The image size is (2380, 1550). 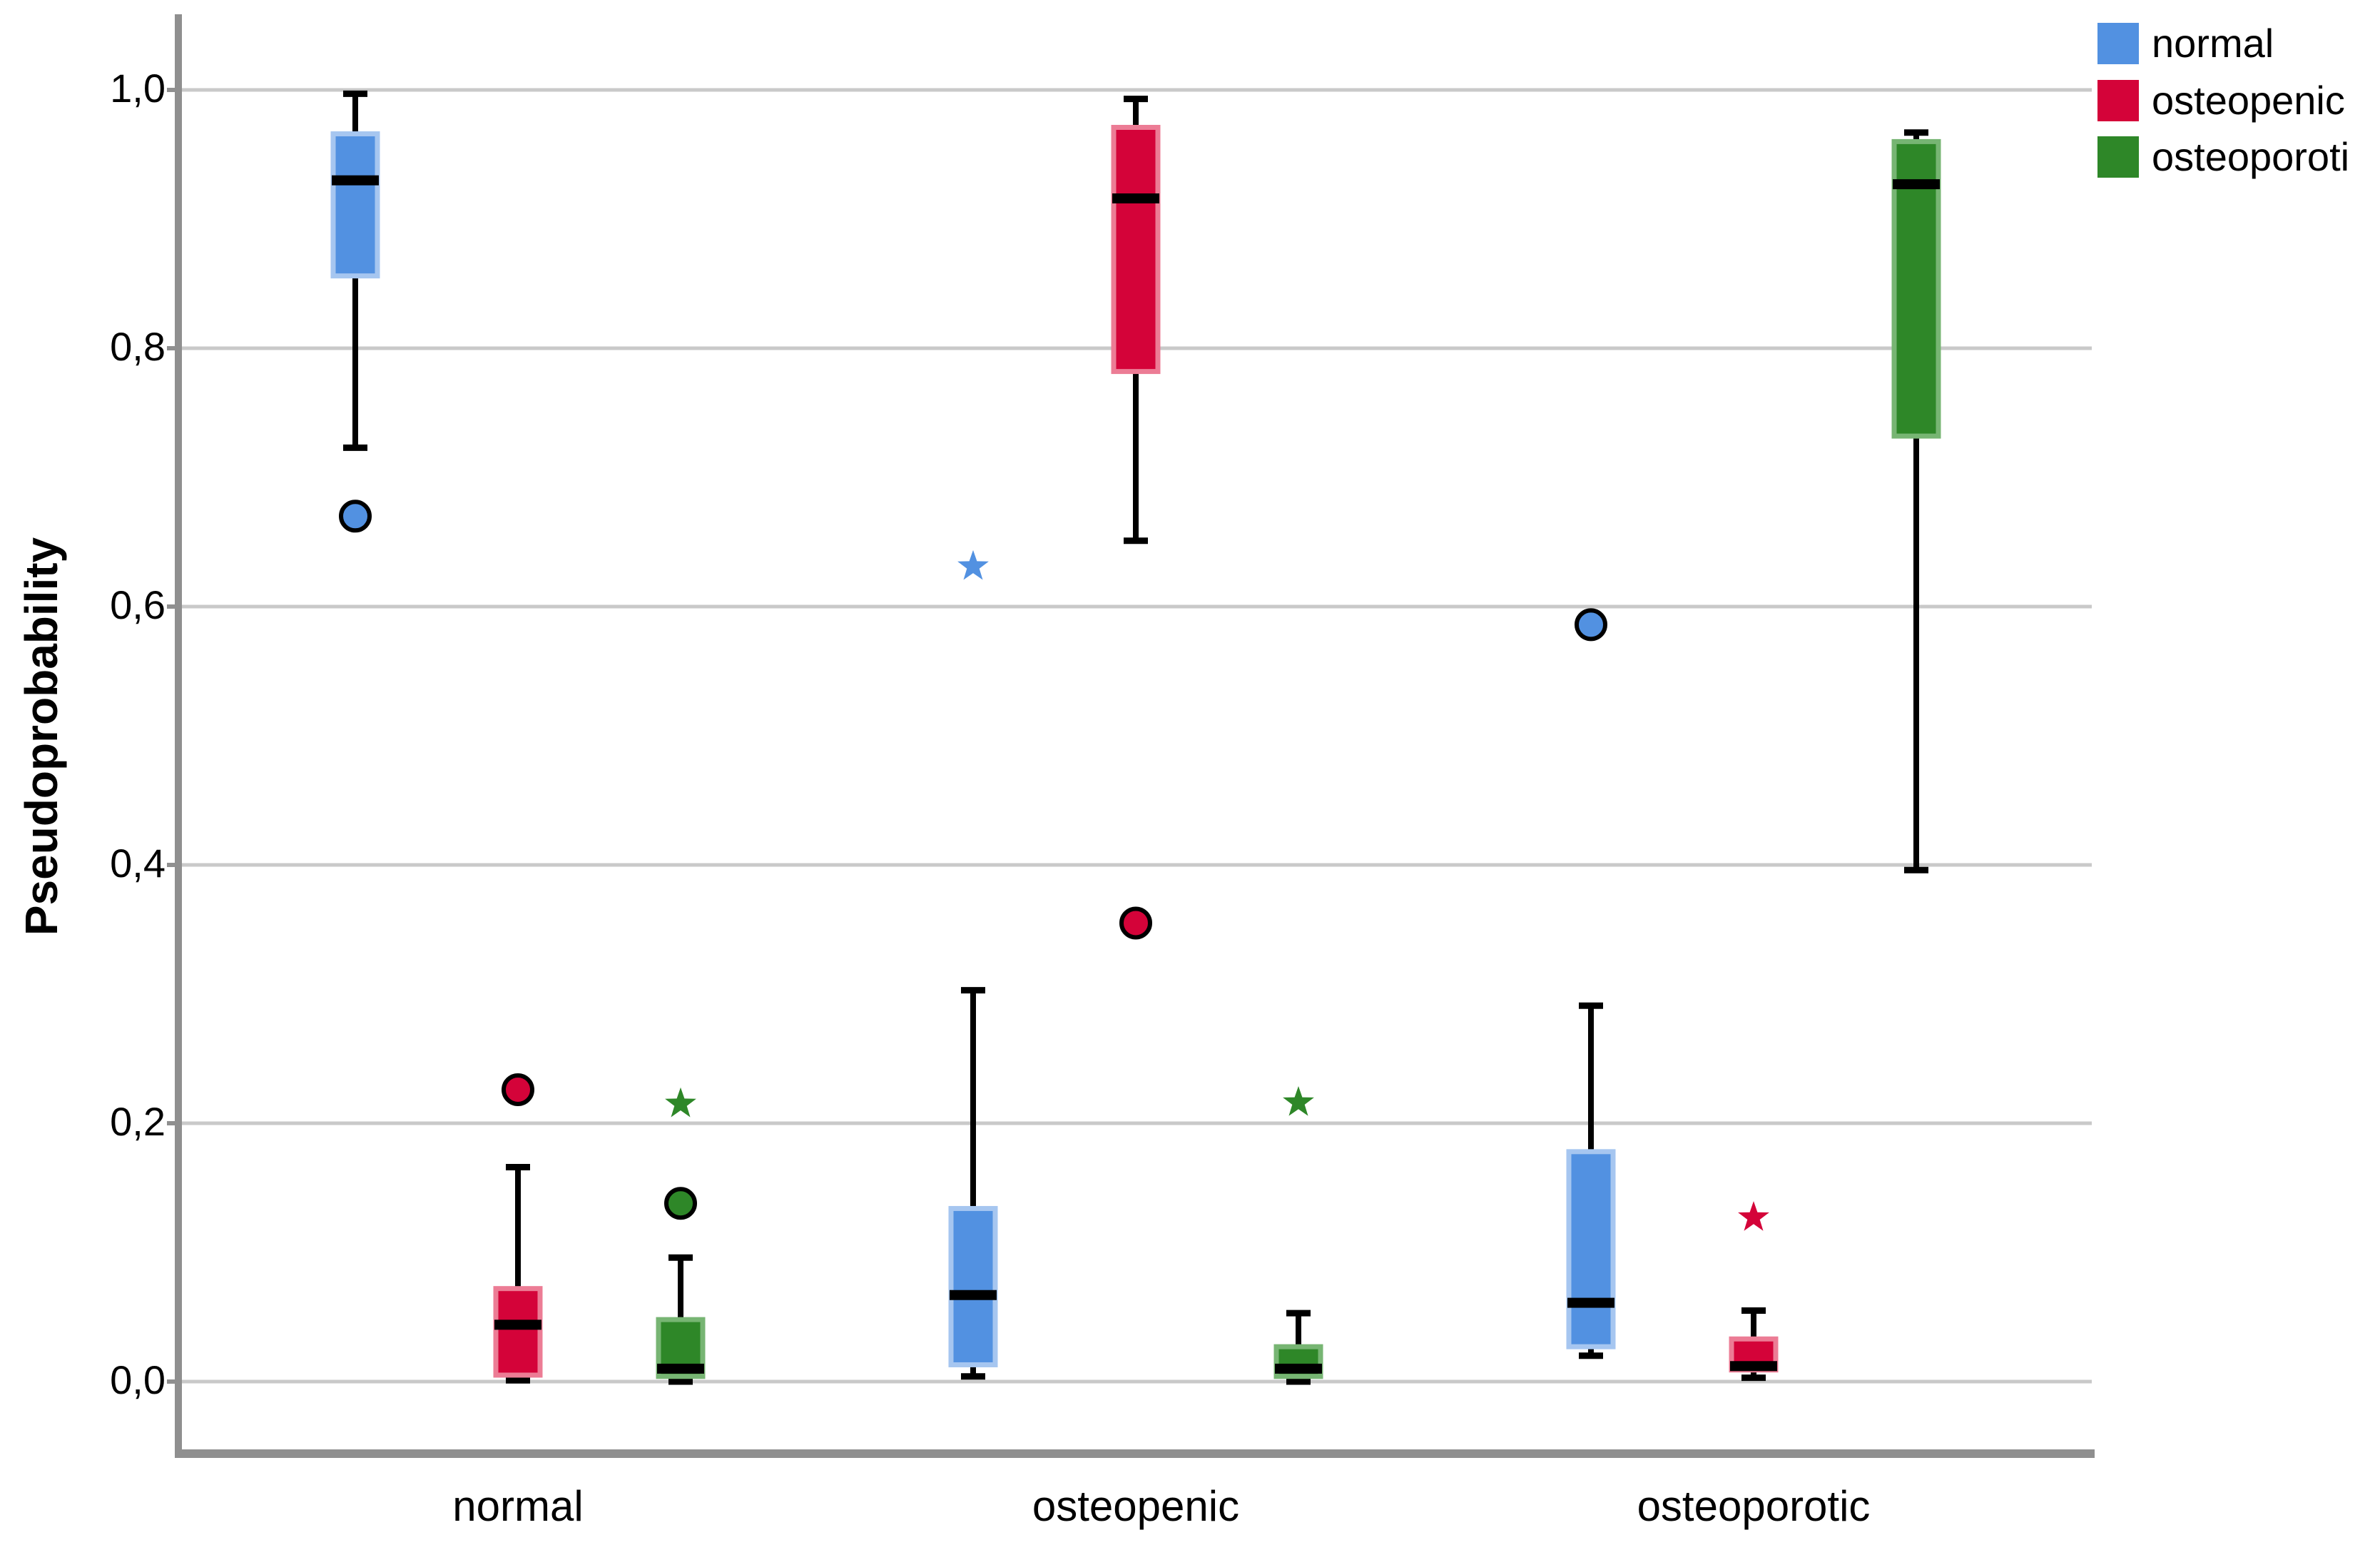 I want to click on box-normal-osteopenic, so click(x=973, y=1286).